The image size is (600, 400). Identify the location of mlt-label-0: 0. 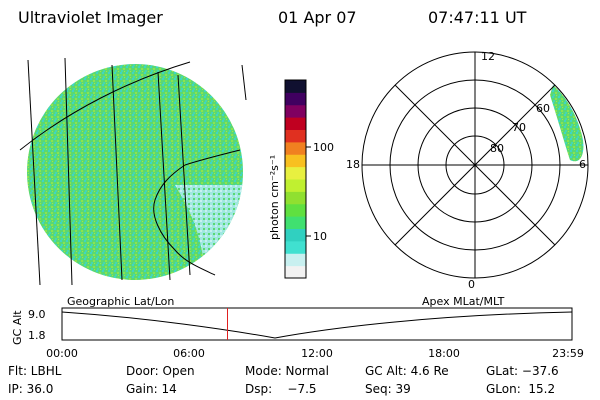
(471, 284).